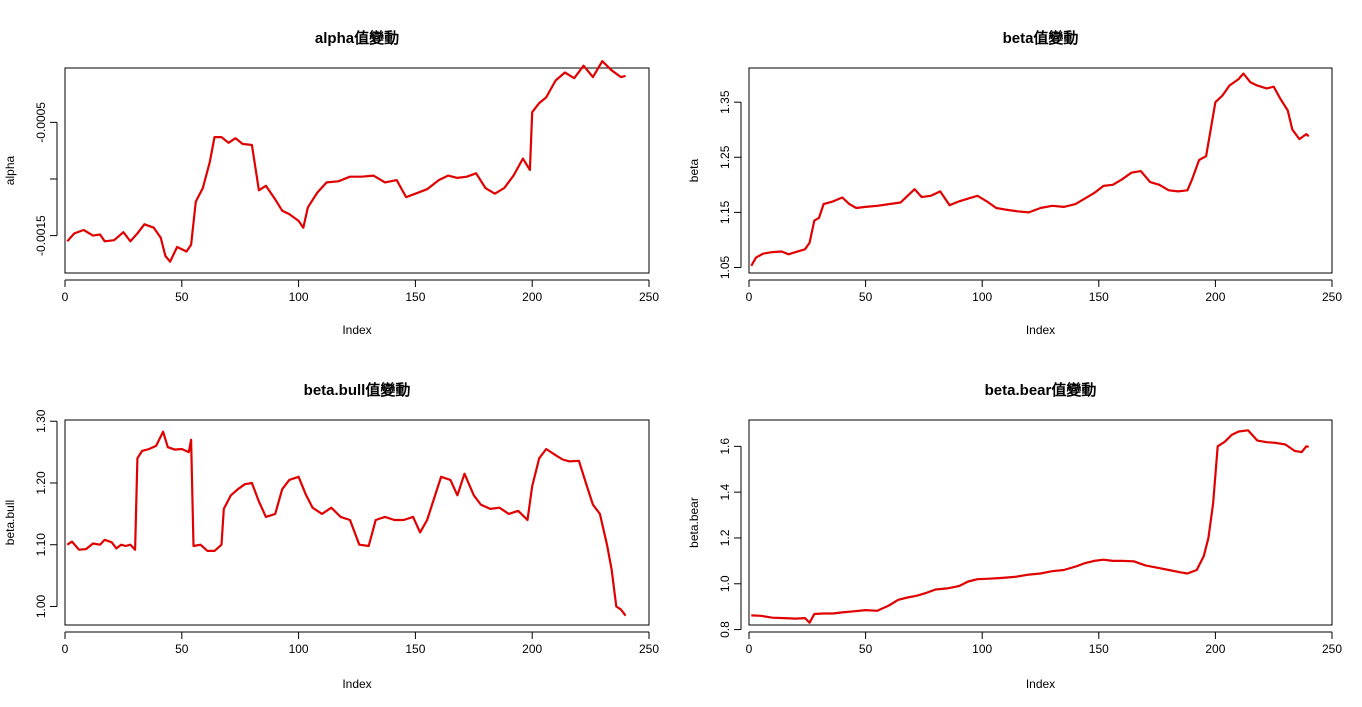 Image resolution: width=1362 pixels, height=707 pixels. Describe the element at coordinates (356, 684) in the screenshot. I see `chart-3-x-axis-label: Index` at that location.